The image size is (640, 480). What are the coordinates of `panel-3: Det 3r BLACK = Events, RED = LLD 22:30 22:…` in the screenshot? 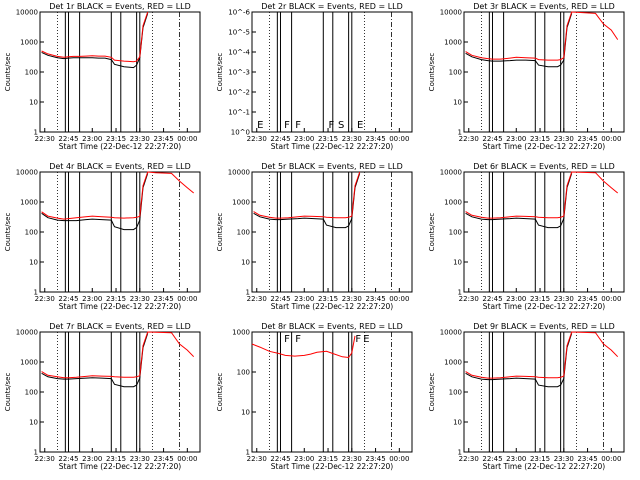 It's located at (526, 76).